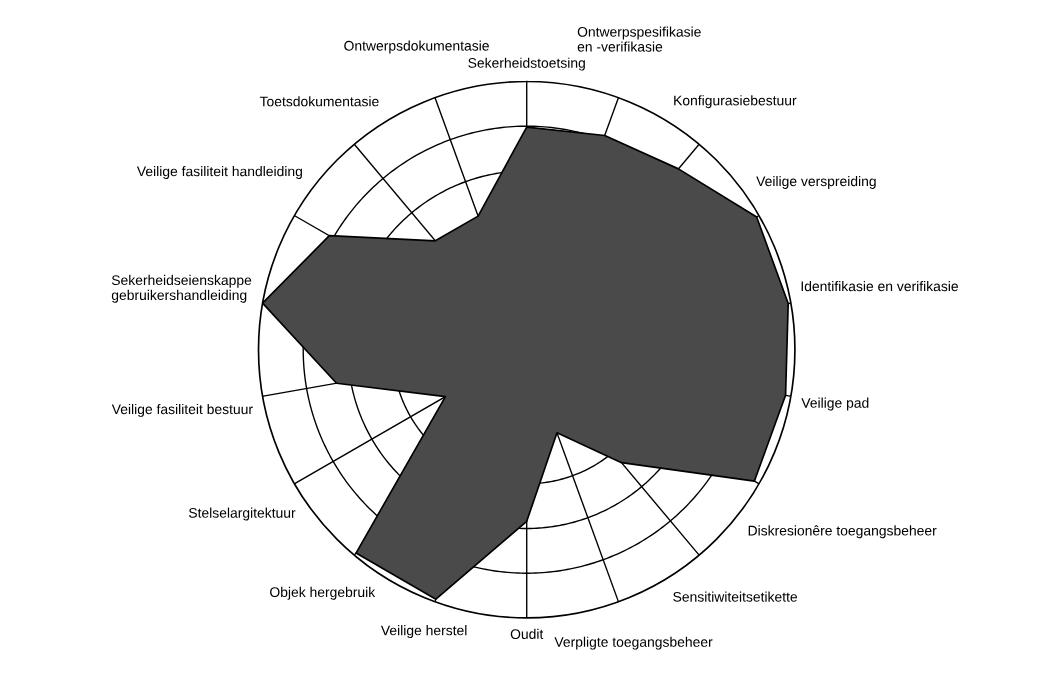  Describe the element at coordinates (842, 532) in the screenshot. I see `spoke-label: Diskresionêre toegangsbeheer` at that location.